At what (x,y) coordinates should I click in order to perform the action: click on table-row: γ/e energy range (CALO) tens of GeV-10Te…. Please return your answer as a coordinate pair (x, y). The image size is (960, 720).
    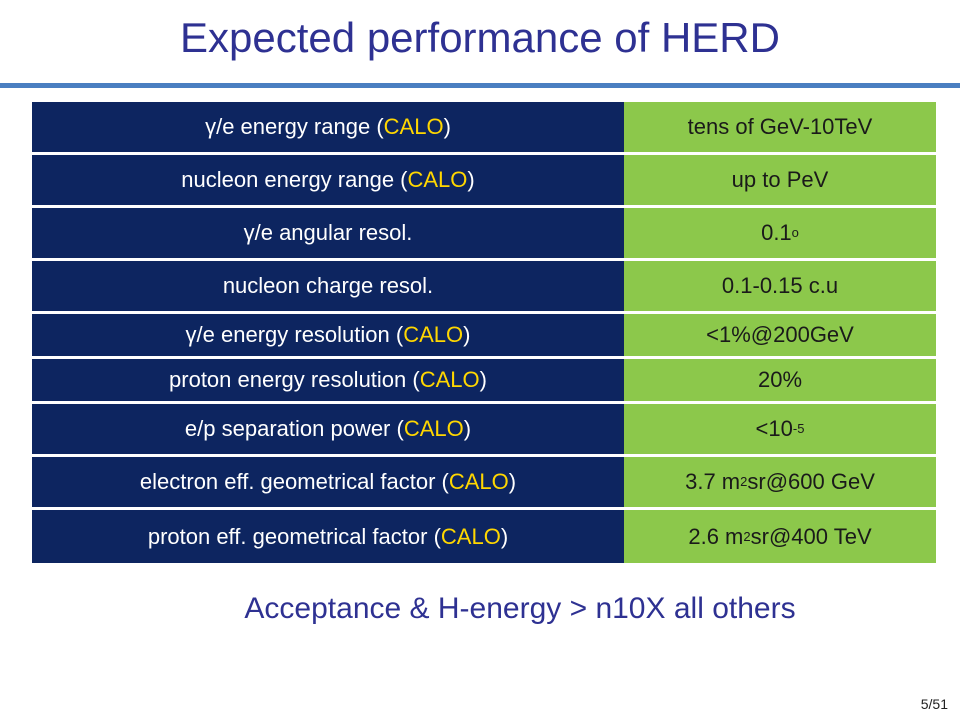
    Looking at the image, I should click on (484, 128).